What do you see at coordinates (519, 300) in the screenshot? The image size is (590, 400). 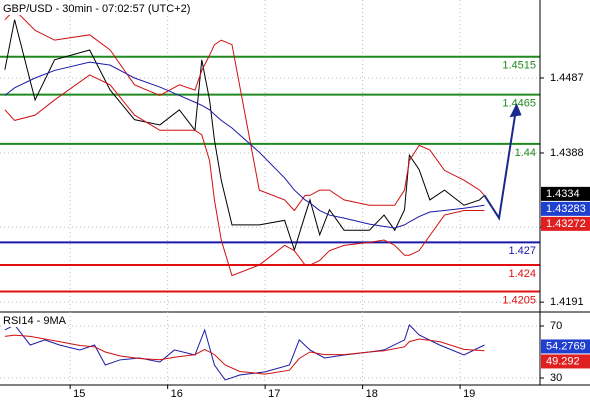 I see `level-label: 1.4205` at bounding box center [519, 300].